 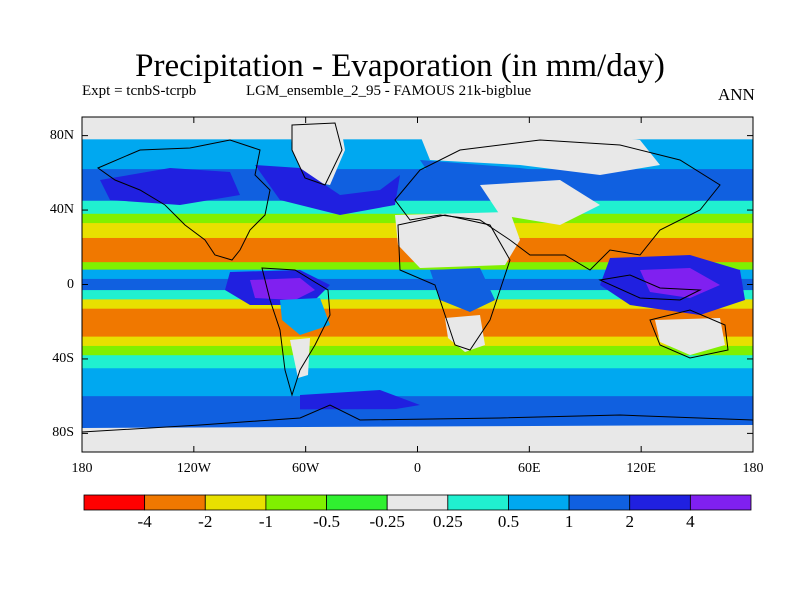 What do you see at coordinates (193, 468) in the screenshot?
I see `lon-label: 120W` at bounding box center [193, 468].